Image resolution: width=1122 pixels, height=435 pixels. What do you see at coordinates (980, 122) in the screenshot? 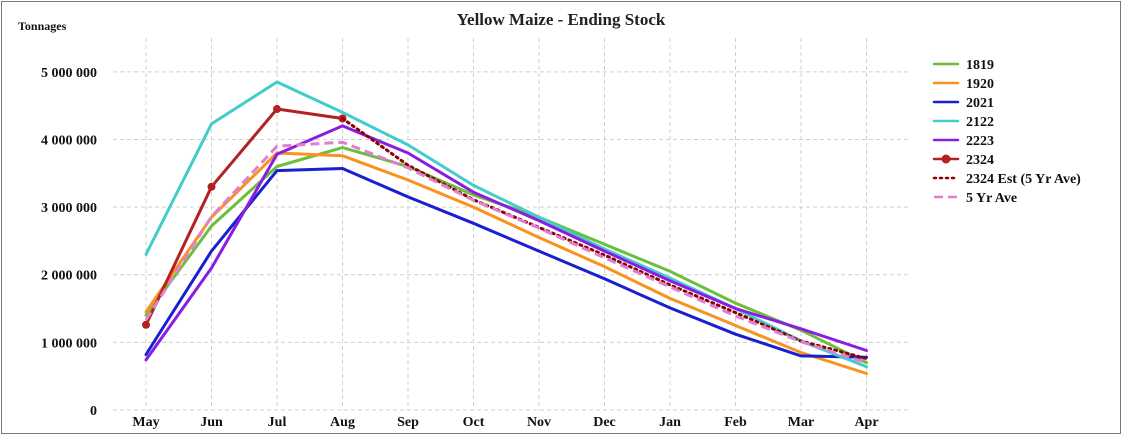
I see `legend-label: 2122` at bounding box center [980, 122].